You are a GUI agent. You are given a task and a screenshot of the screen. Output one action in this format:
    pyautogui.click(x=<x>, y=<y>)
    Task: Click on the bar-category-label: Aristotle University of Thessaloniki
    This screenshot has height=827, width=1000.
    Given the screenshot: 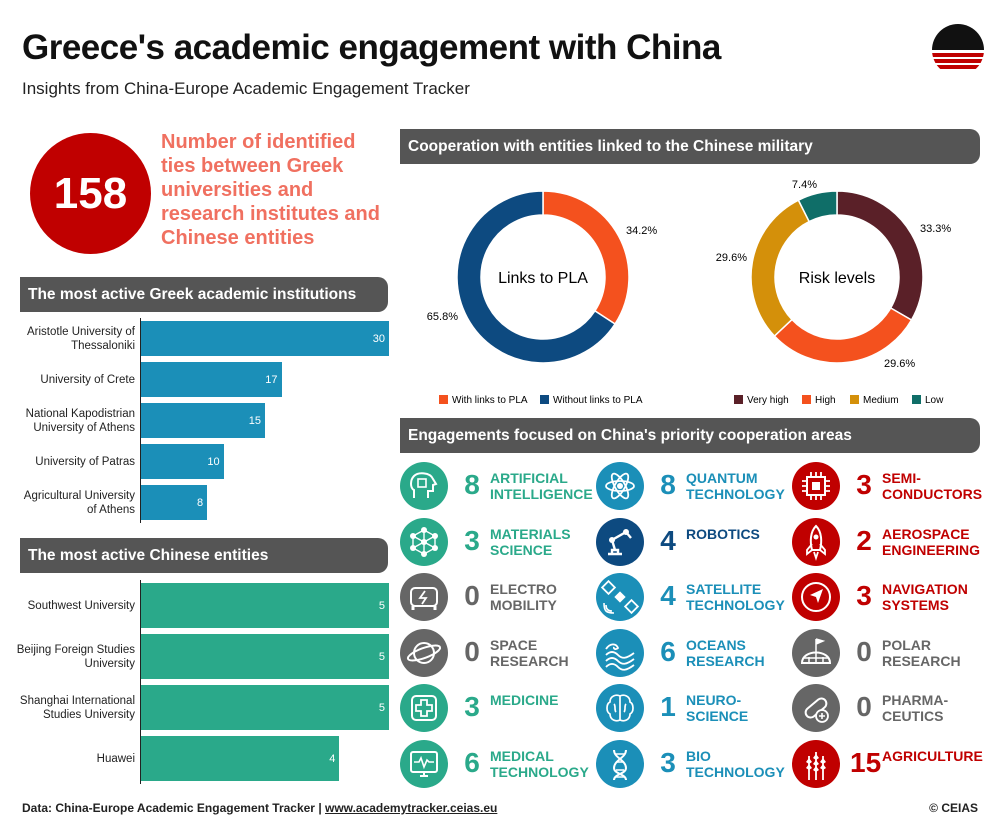 What is the action you would take?
    pyautogui.click(x=80, y=338)
    